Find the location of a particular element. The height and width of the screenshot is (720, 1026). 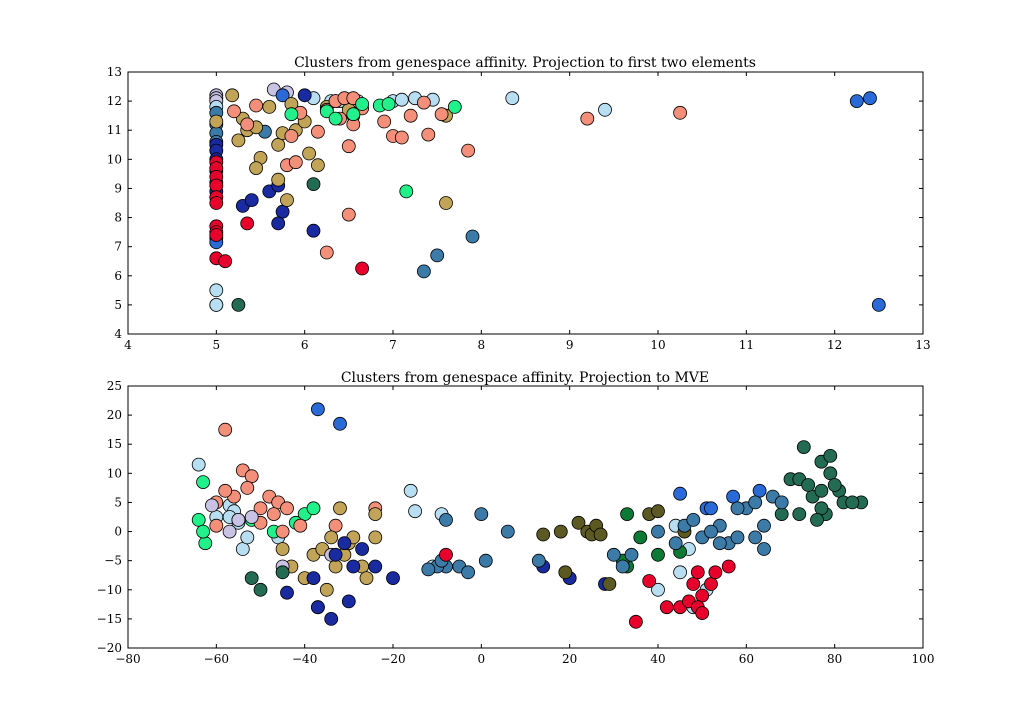

x-tick-label: 0 is located at coordinates (482, 659).